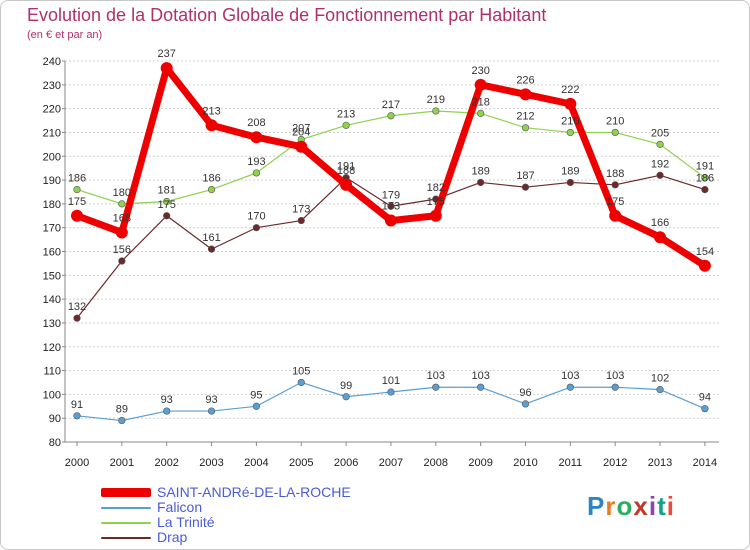  I want to click on x-tick-label: 2010, so click(525, 463).